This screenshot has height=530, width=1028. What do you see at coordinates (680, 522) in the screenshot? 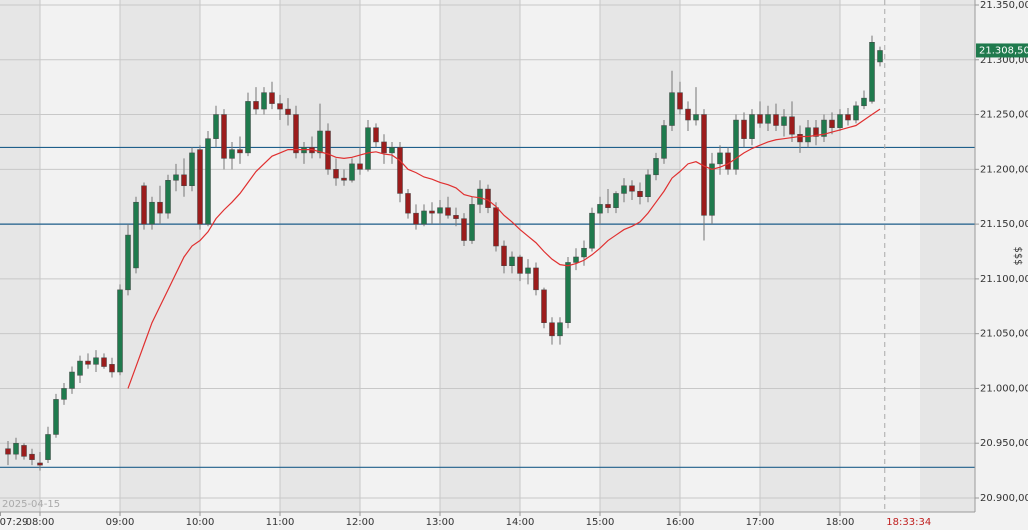
I see `x-tick-label: 16:00` at bounding box center [680, 522].